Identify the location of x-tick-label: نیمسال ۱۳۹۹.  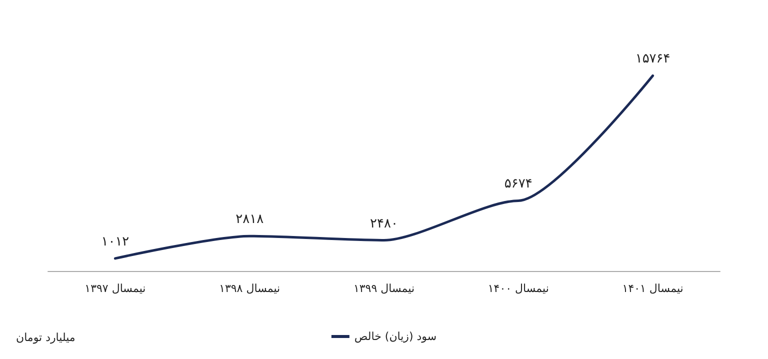
(384, 288).